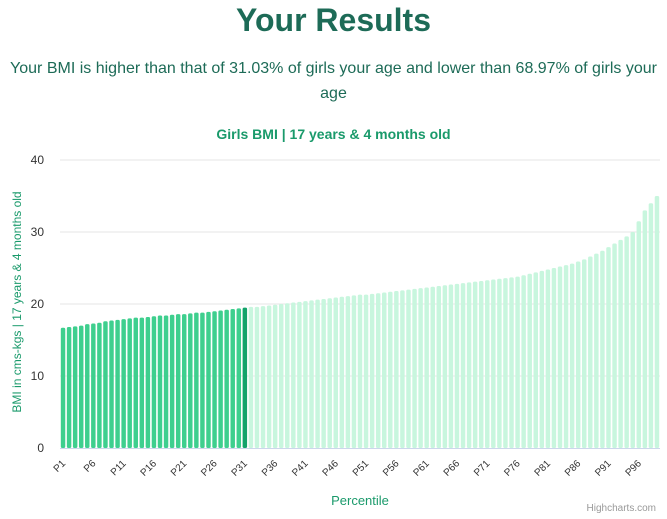 The image size is (667, 519). Describe the element at coordinates (245, 377) in the screenshot. I see `user-percentile-bar` at that location.